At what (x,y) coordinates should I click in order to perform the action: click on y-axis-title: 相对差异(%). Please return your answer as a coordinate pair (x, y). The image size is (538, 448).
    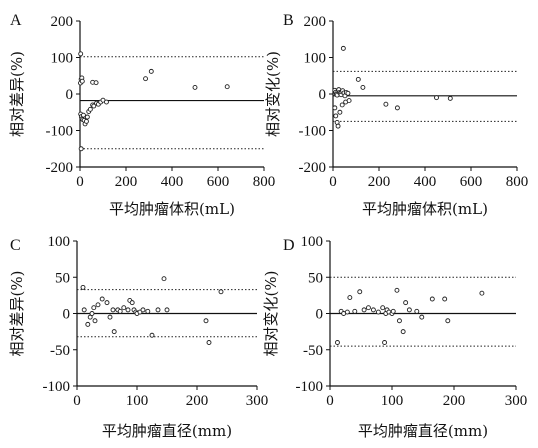
    Looking at the image, I should click on (17, 94).